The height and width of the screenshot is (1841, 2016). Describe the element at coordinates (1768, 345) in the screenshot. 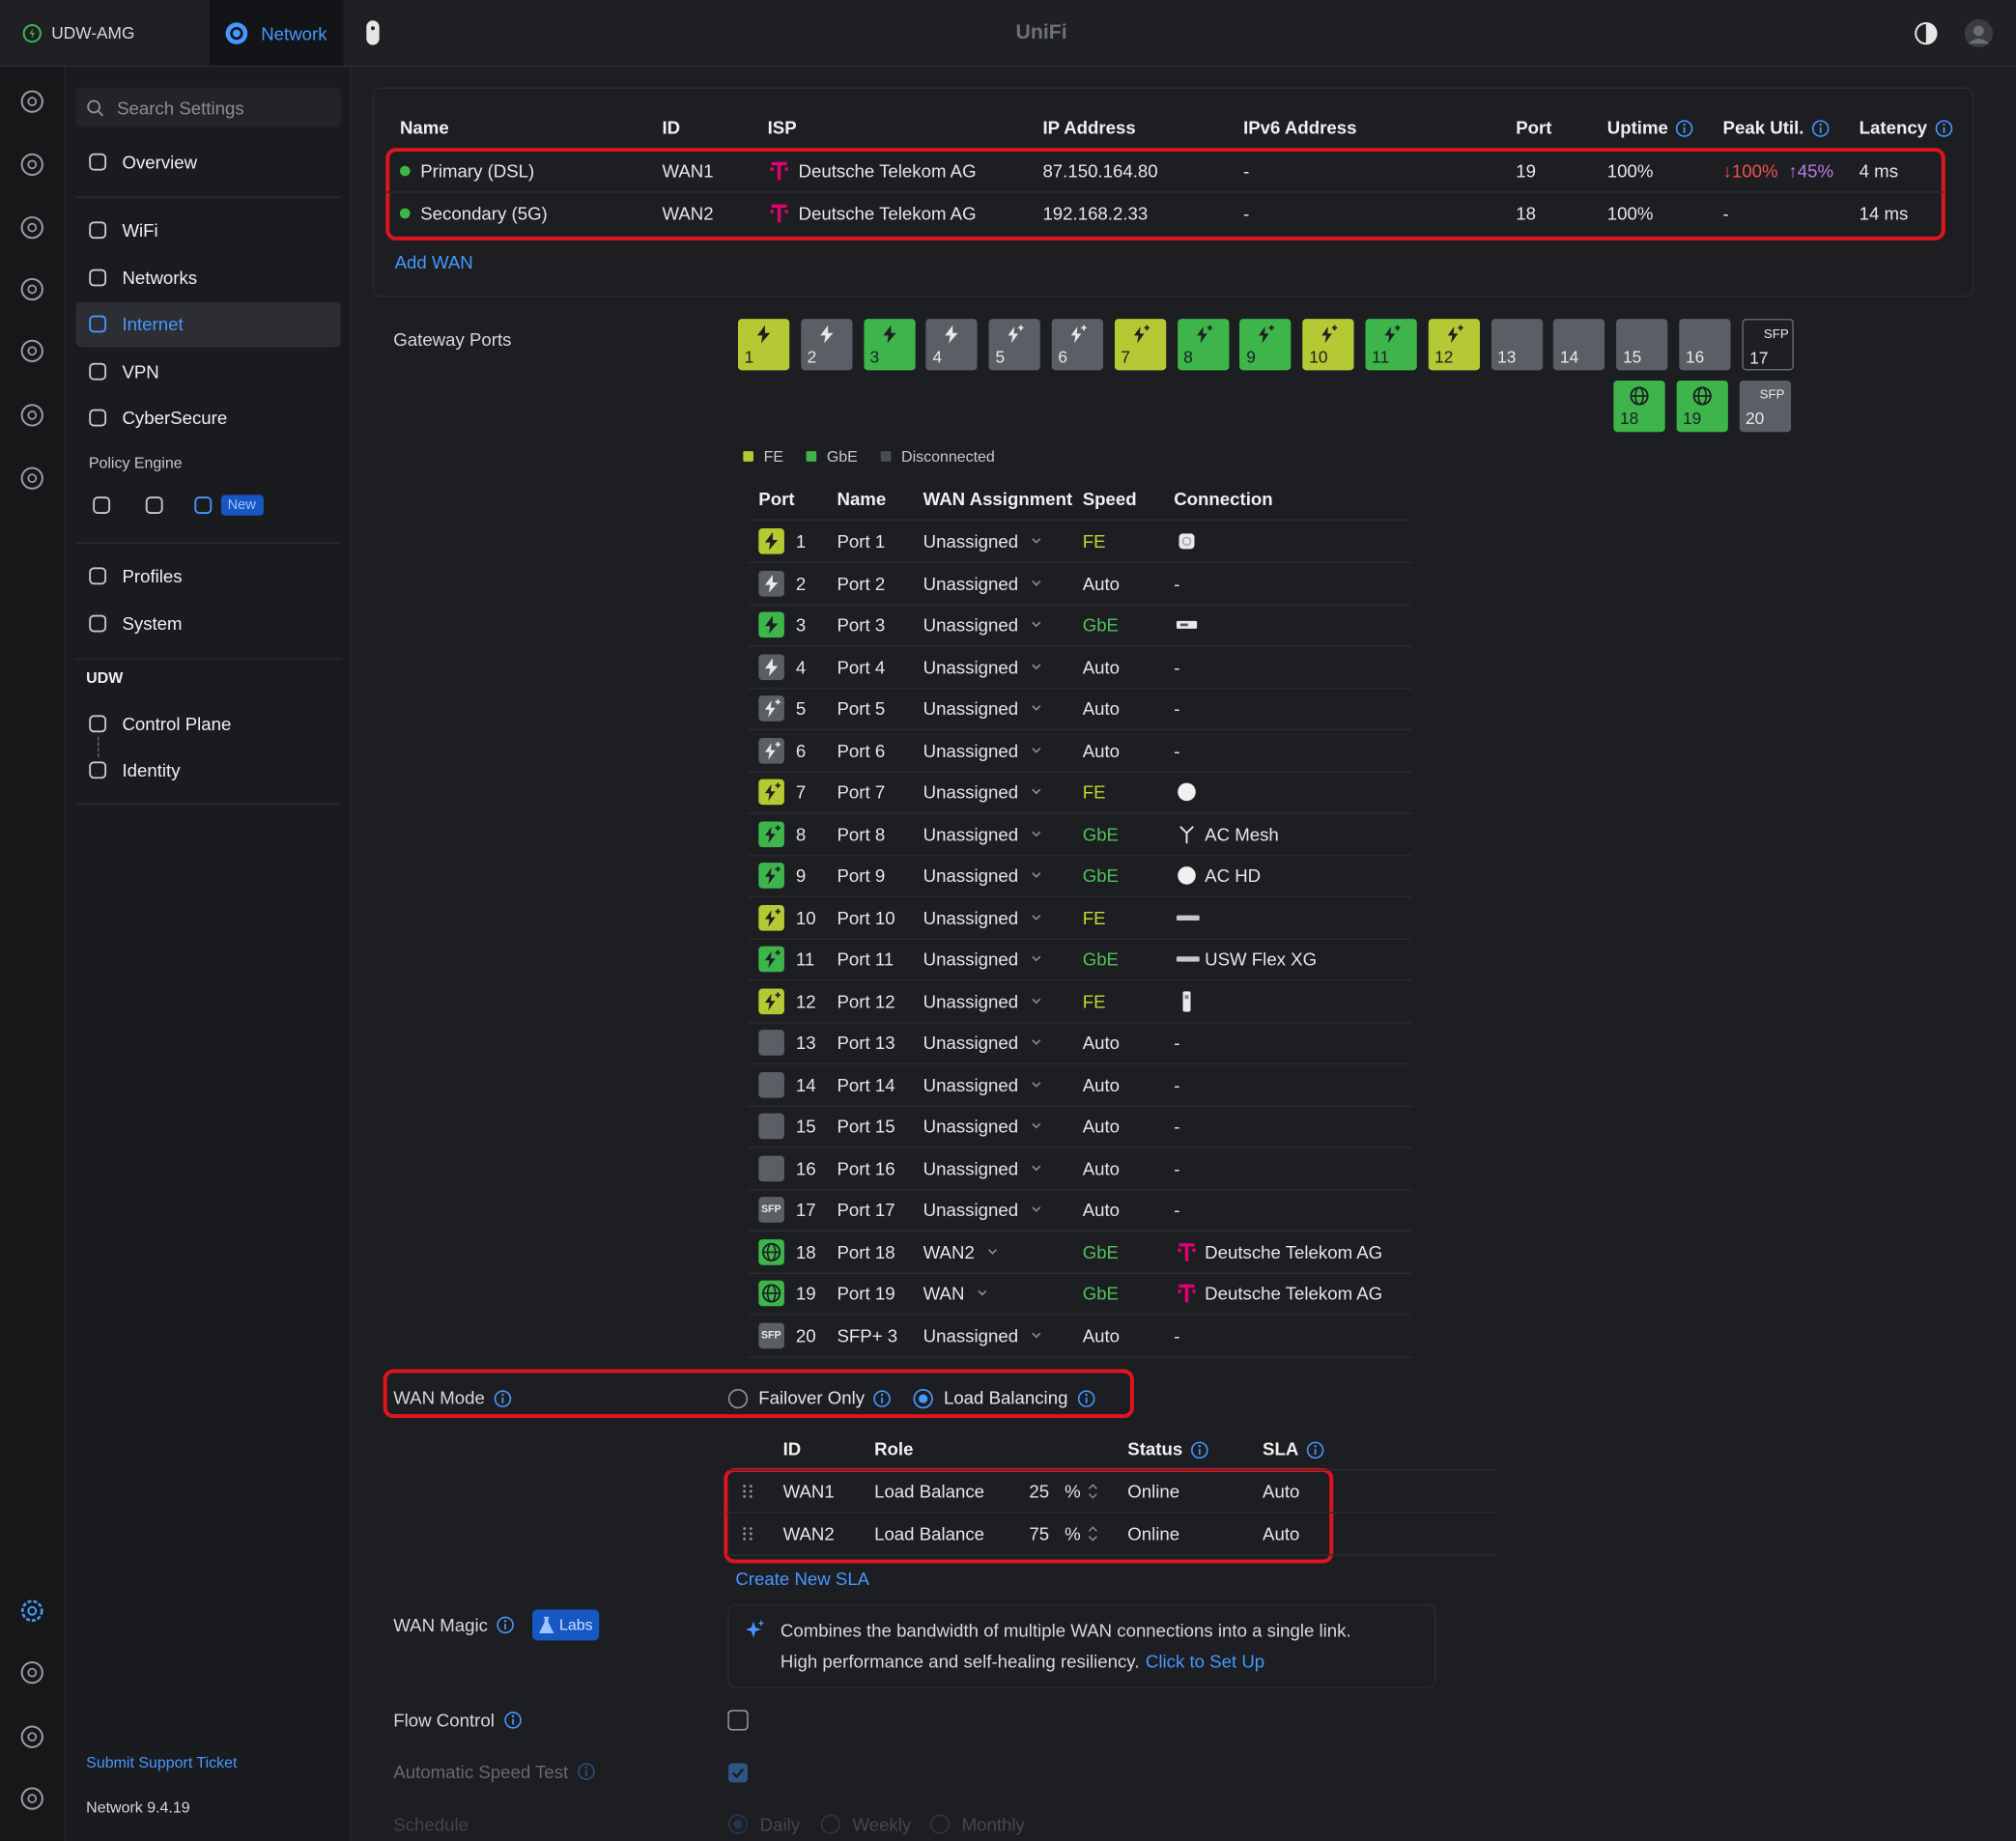

I see `port-tile: 17 SFP` at that location.